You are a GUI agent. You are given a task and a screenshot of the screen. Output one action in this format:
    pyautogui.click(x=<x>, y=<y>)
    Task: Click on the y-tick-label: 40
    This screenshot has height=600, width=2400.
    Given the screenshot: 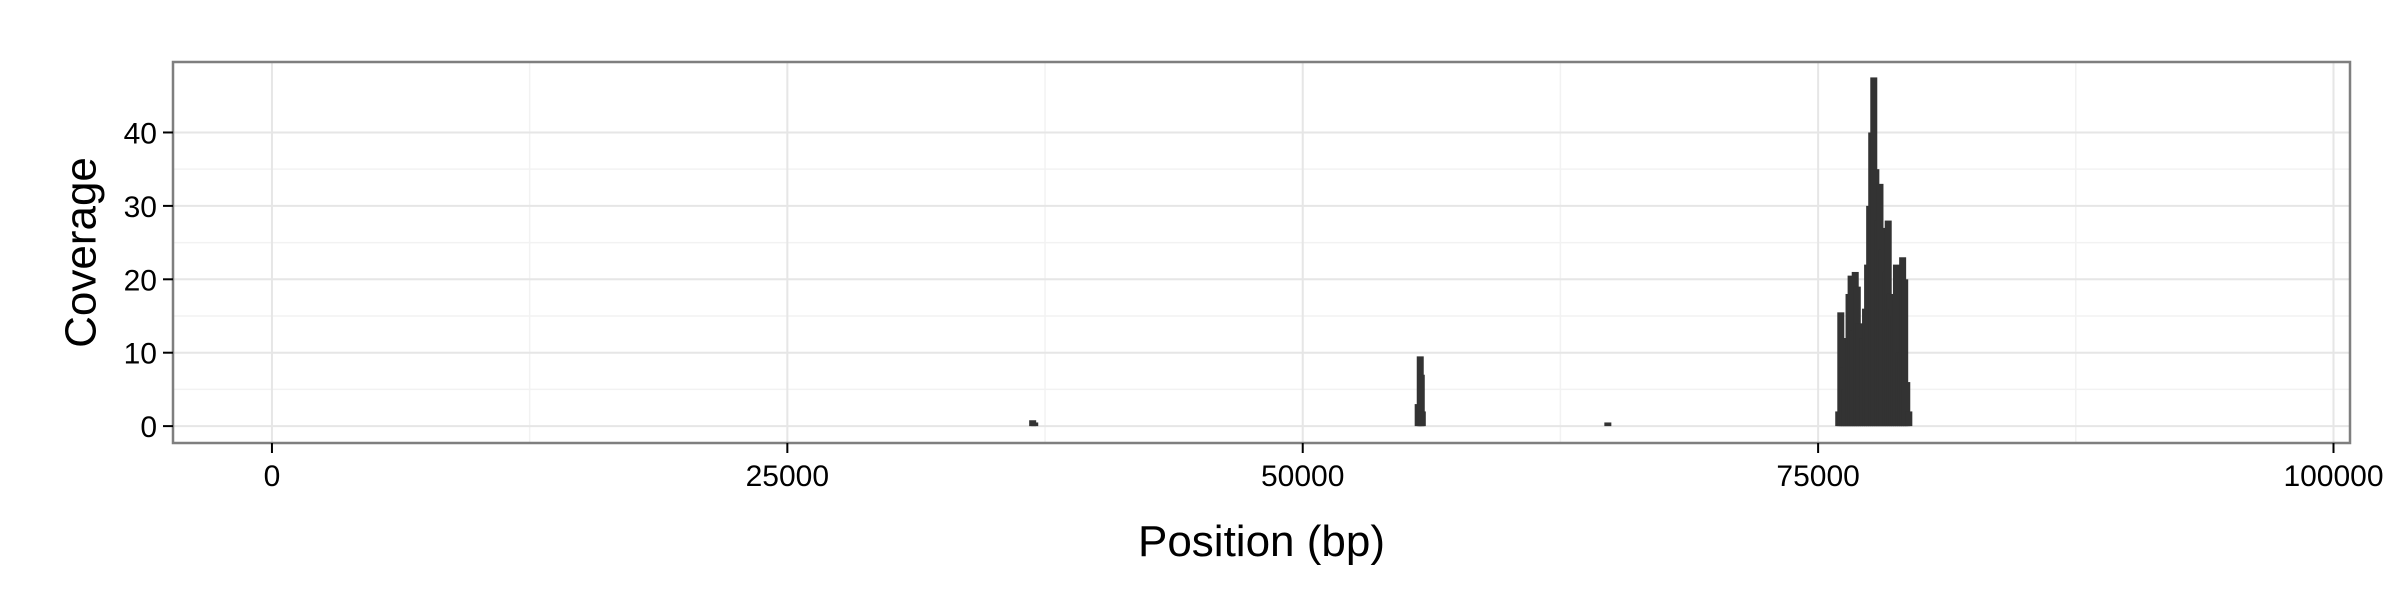 What is the action you would take?
    pyautogui.click(x=140, y=133)
    